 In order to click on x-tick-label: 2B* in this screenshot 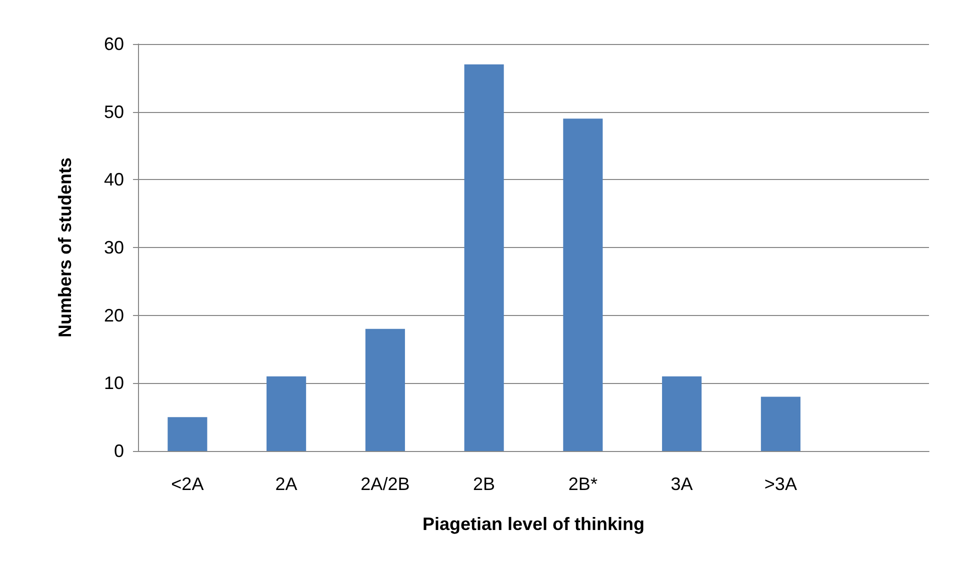, I will do `click(583, 484)`.